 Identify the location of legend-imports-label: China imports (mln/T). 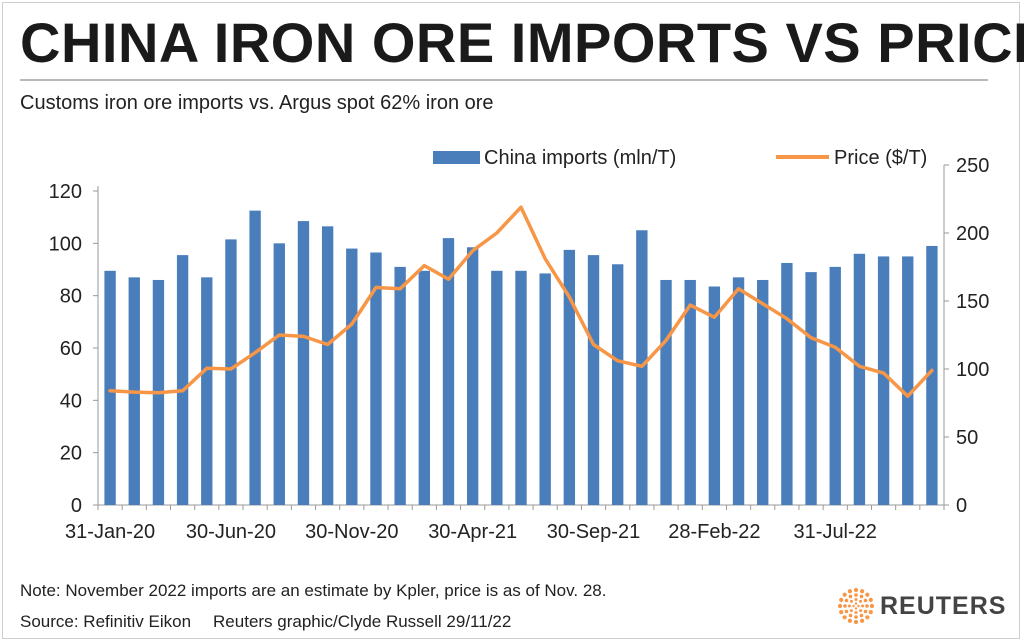
(580, 158).